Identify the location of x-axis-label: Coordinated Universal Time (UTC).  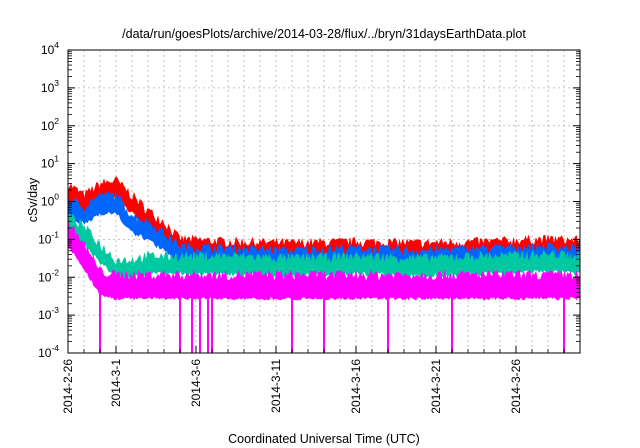
(324, 439).